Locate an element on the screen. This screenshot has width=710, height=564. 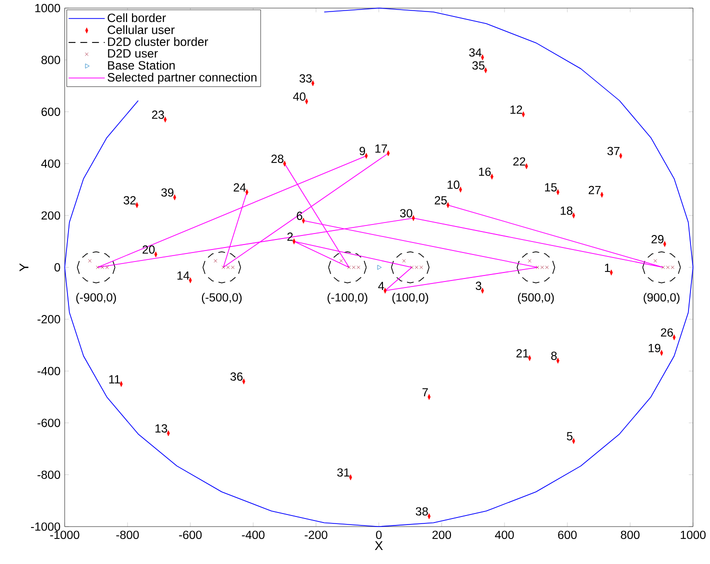
x-tick-label: 200 is located at coordinates (442, 535).